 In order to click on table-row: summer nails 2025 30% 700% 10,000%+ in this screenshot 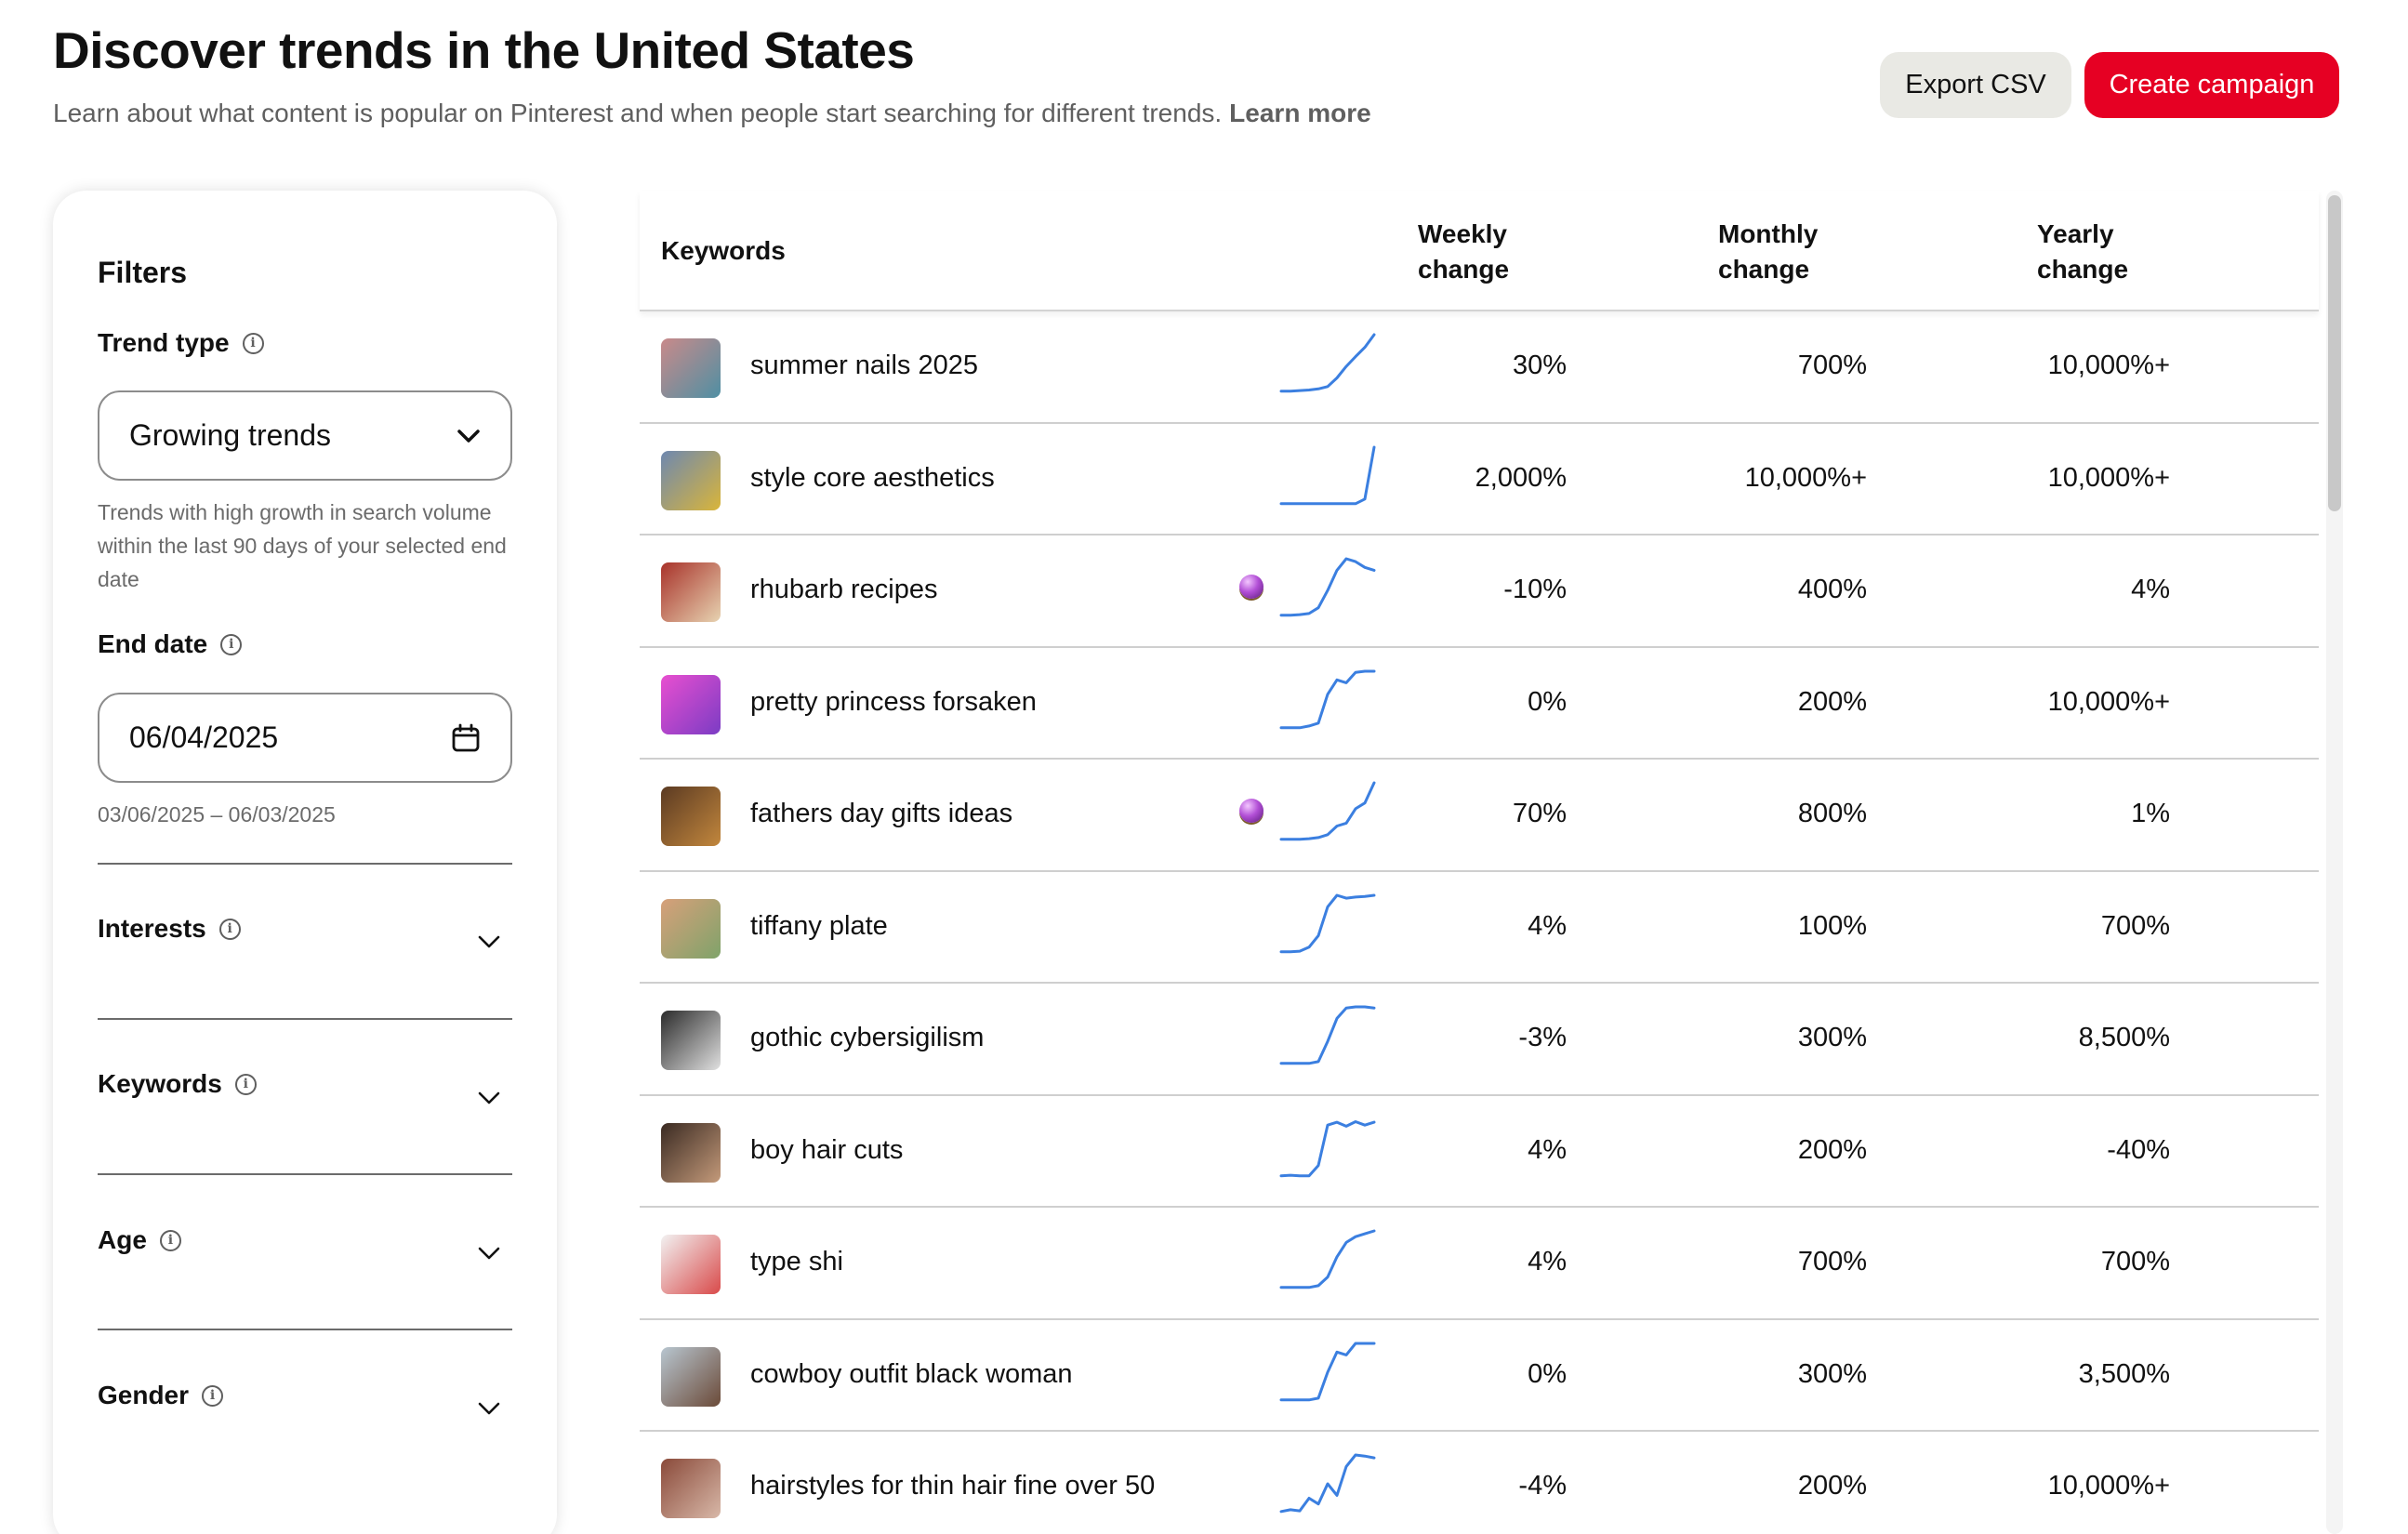, I will do `click(1479, 368)`.